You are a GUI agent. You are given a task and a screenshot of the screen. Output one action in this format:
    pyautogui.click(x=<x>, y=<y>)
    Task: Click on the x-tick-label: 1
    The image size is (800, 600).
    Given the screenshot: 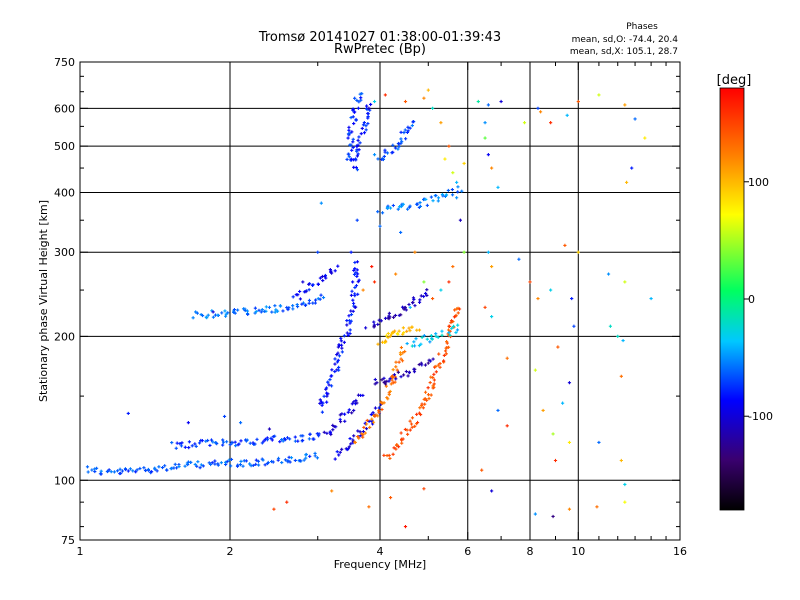 What is the action you would take?
    pyautogui.click(x=80, y=551)
    